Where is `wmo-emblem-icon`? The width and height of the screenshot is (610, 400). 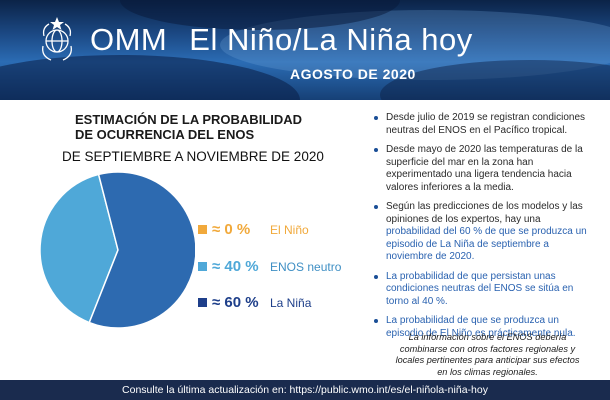 wmo-emblem-icon is located at coordinates (57, 39).